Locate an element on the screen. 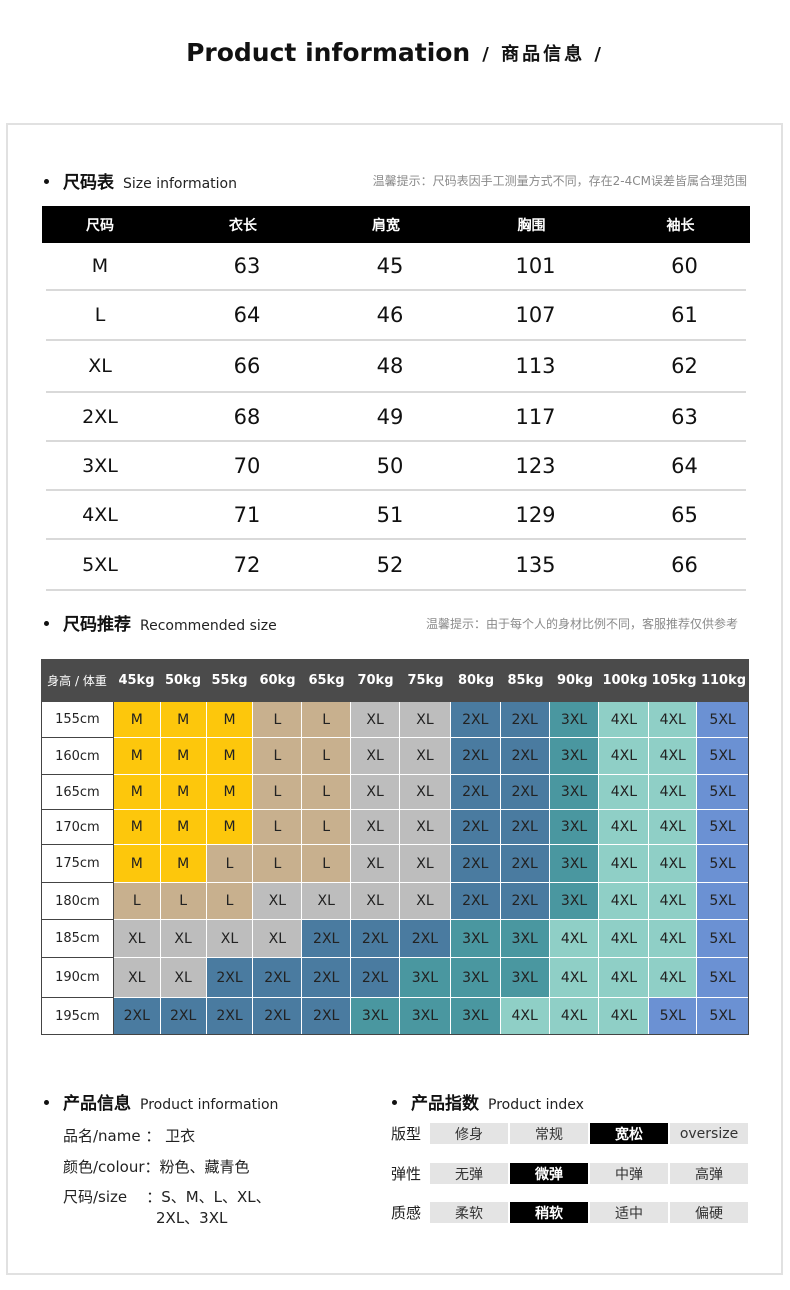 This screenshot has height=1290, width=790. size-column-header: 尺码 is located at coordinates (100, 225).